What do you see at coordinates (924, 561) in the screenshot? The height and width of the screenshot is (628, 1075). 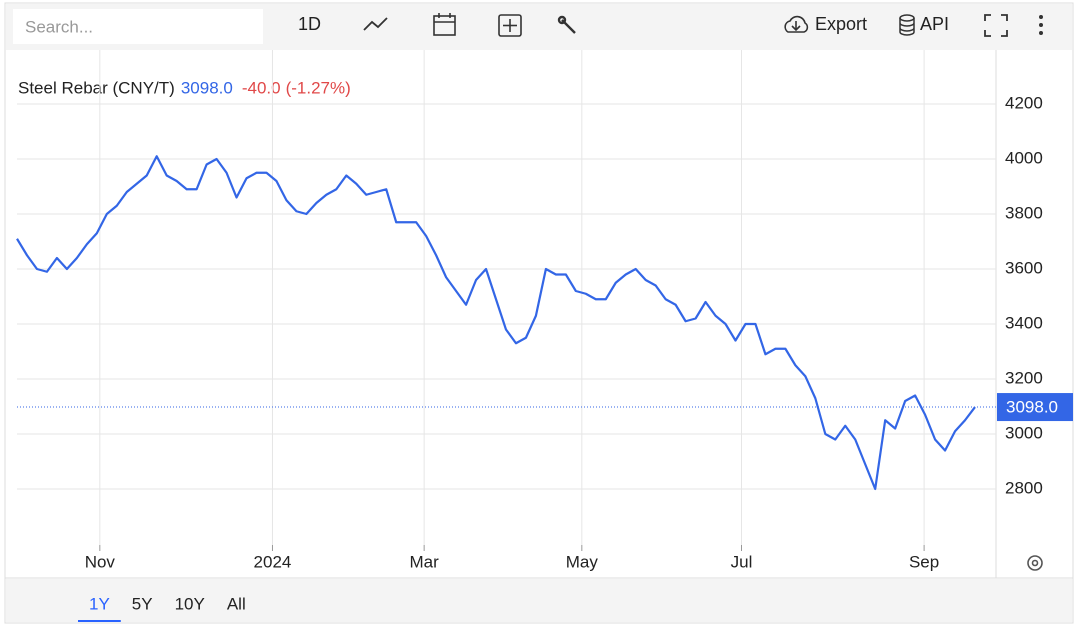 I see `x-tick-label: Sep` at bounding box center [924, 561].